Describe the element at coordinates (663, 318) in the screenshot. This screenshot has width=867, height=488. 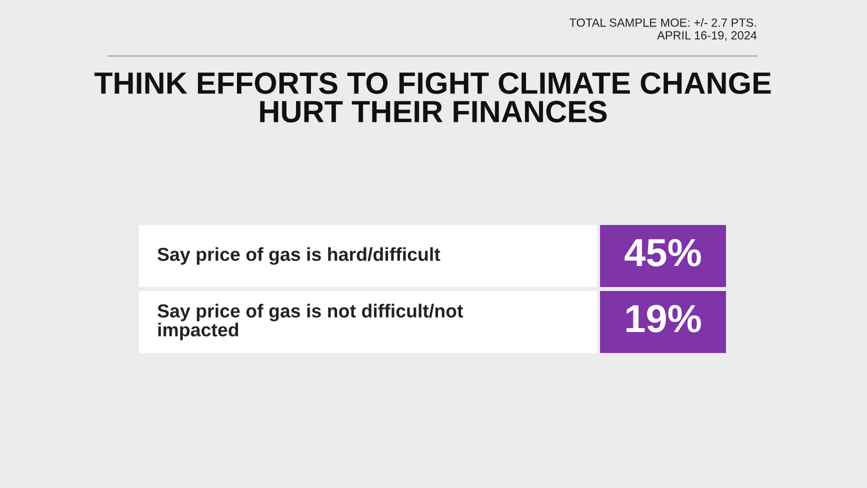
I see `data-label: 19%` at that location.